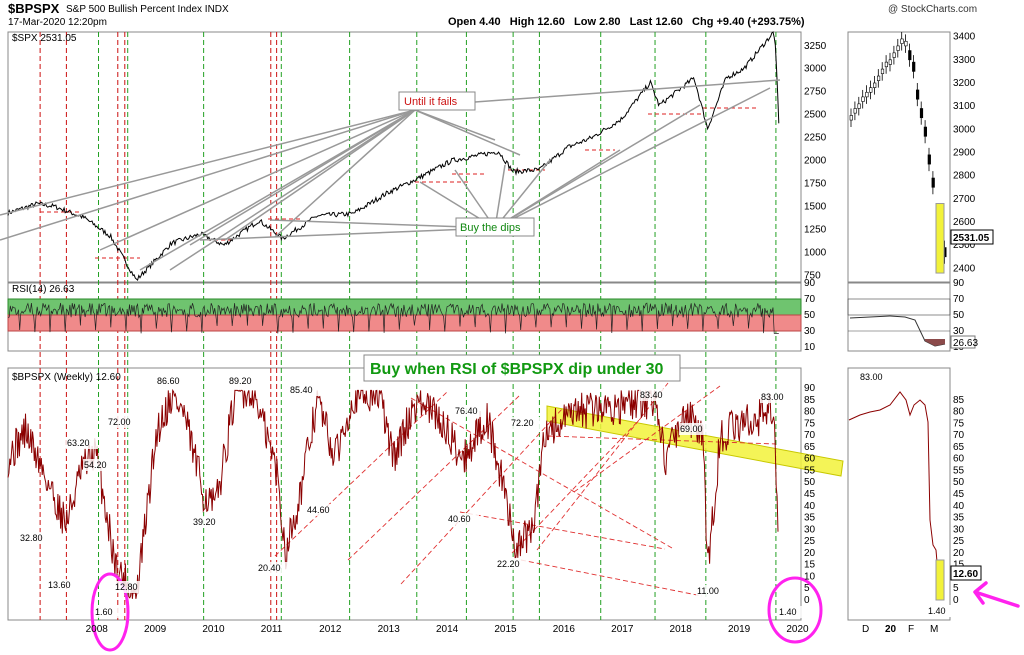  I want to click on bpspx-y-tick: 40, so click(810, 506).